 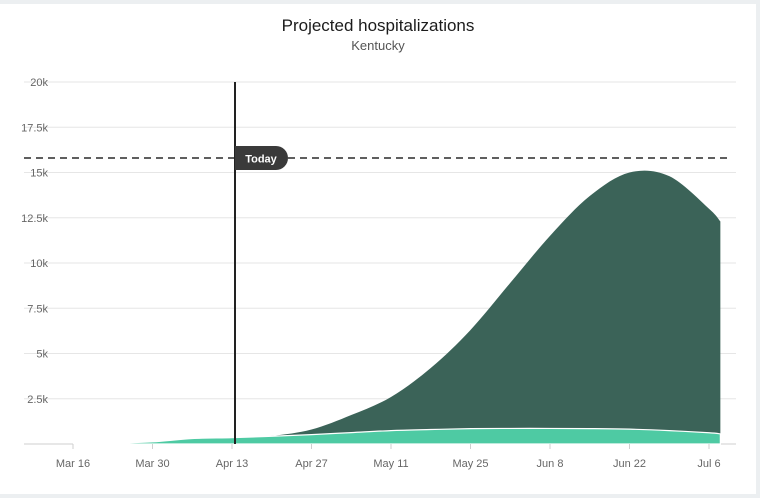 I want to click on y-tick-label: 12.5k, so click(x=34, y=219).